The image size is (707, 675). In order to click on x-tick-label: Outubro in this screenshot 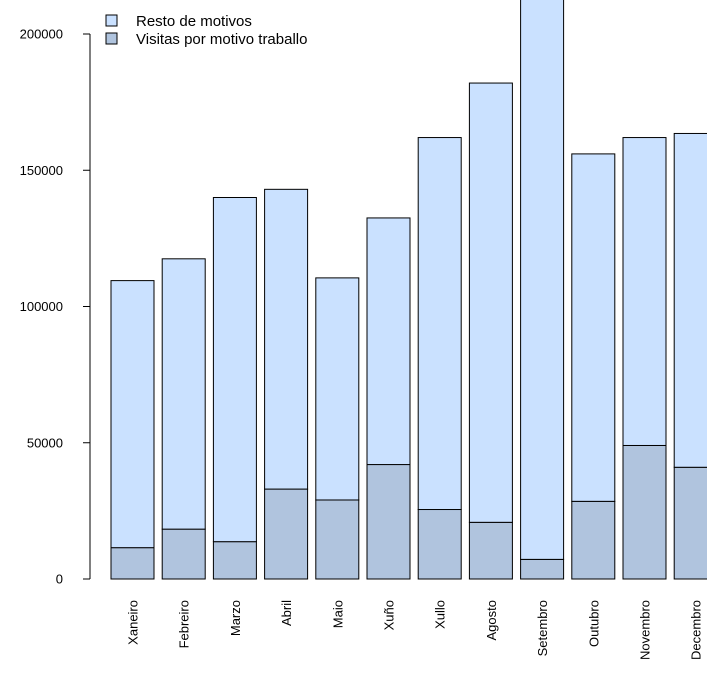, I will do `click(593, 623)`.